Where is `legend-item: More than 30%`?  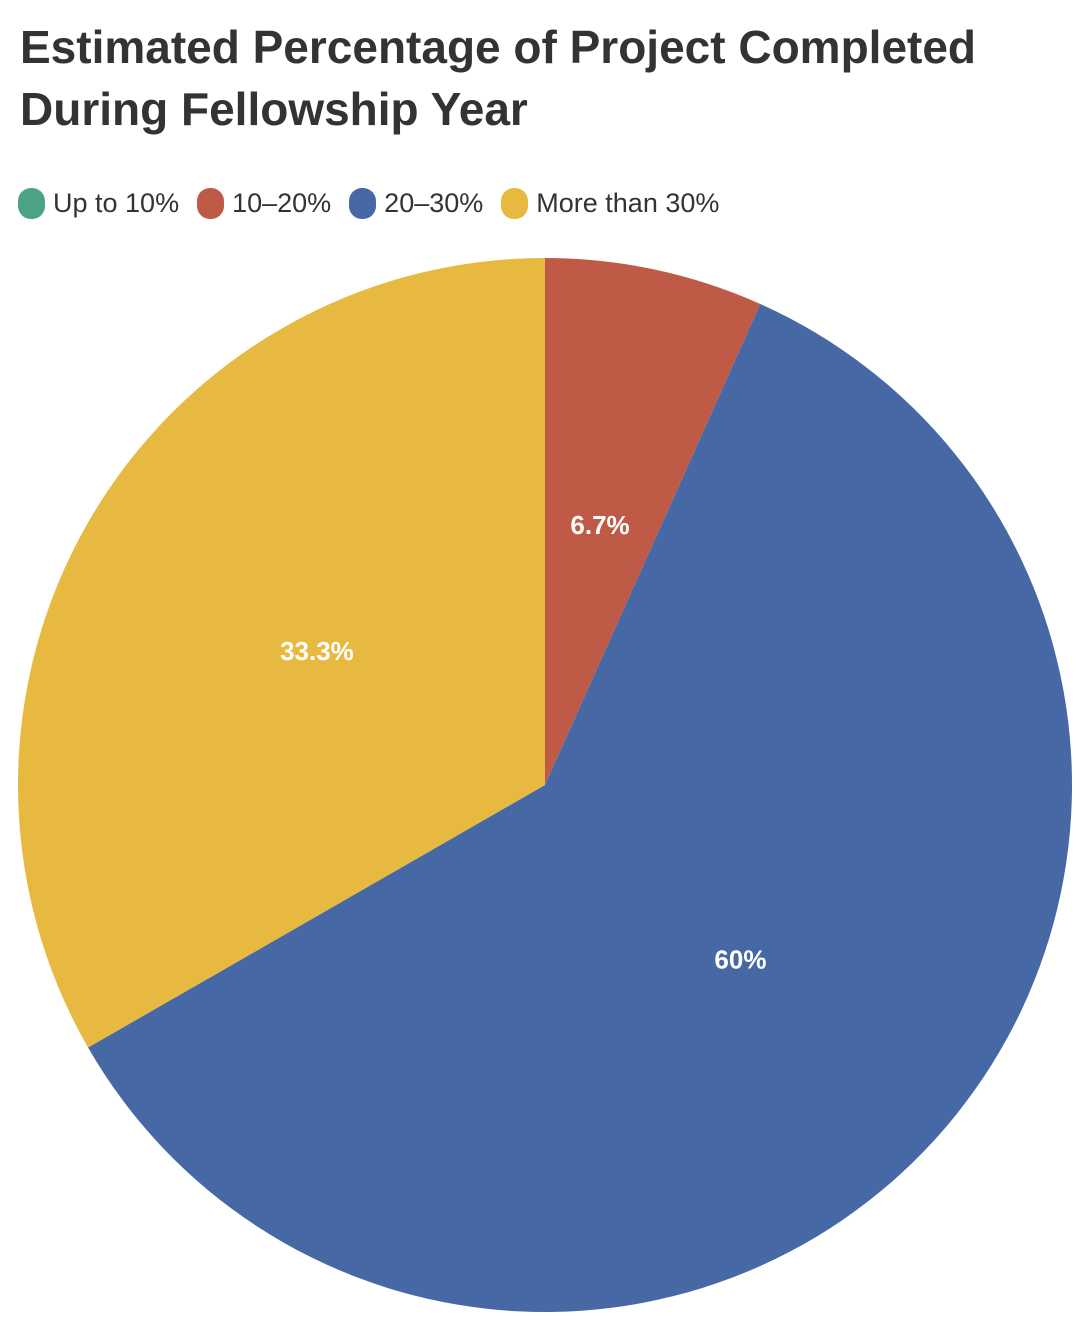 legend-item: More than 30% is located at coordinates (610, 203).